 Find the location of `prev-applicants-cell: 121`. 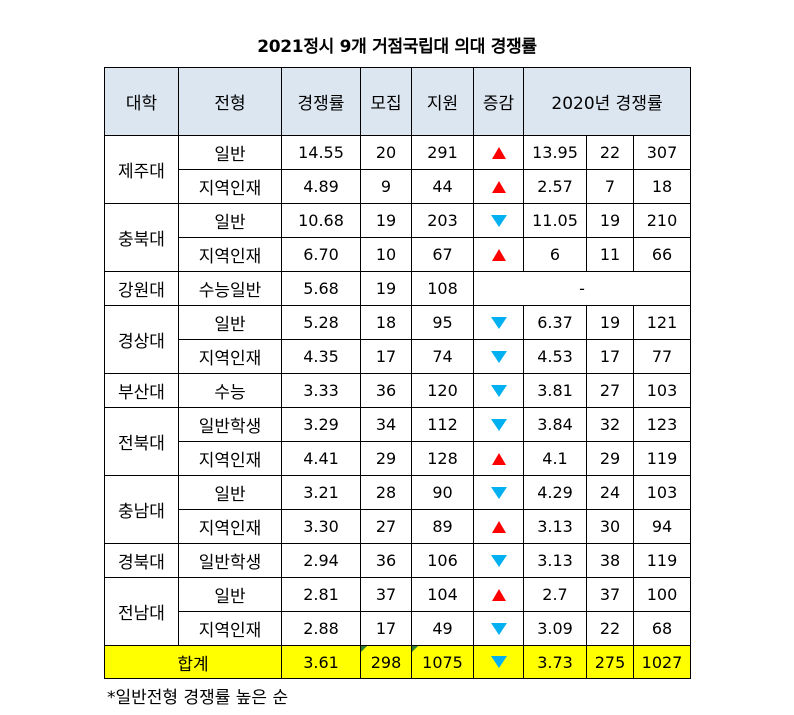

prev-applicants-cell: 121 is located at coordinates (662, 322).